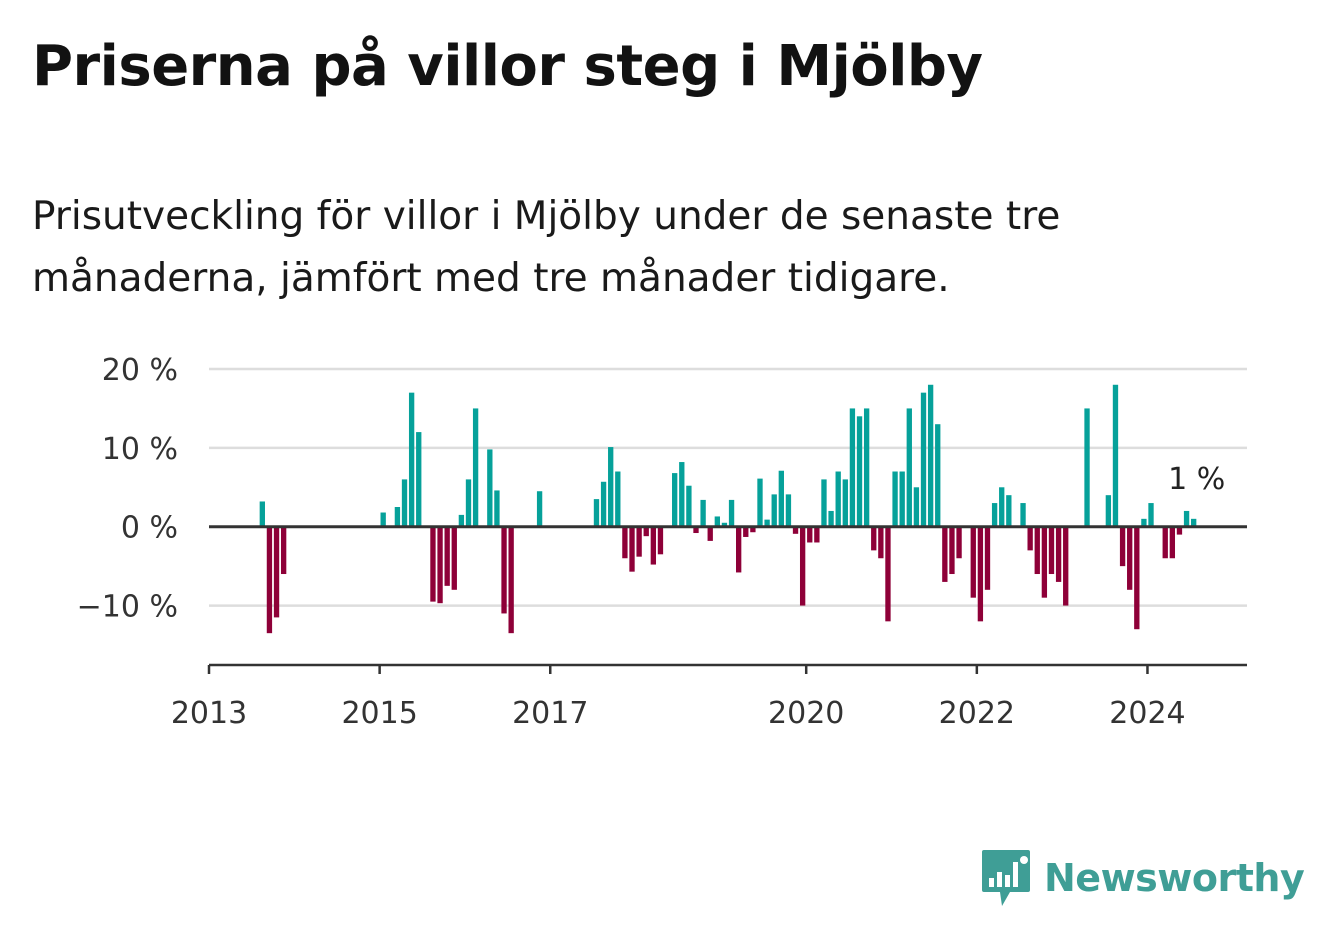 This screenshot has height=939, width=1322. What do you see at coordinates (977, 713) in the screenshot?
I see `x-tick-label: 2022` at bounding box center [977, 713].